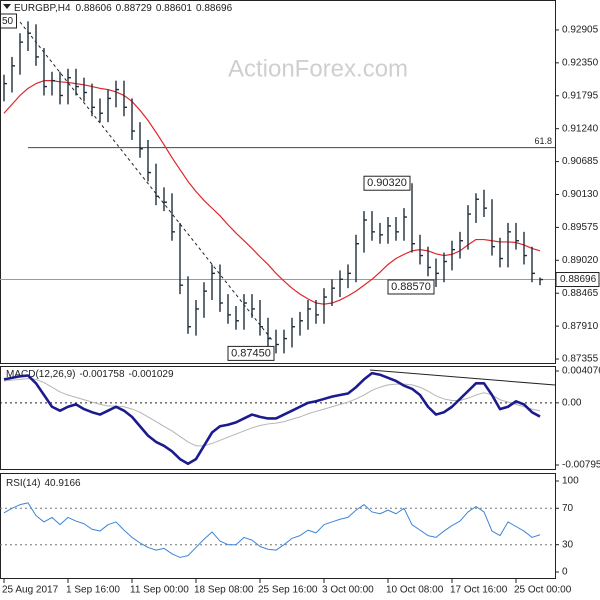 This screenshot has height=600, width=600. What do you see at coordinates (572, 402) in the screenshot?
I see `y-tick-label: 0.00` at bounding box center [572, 402].